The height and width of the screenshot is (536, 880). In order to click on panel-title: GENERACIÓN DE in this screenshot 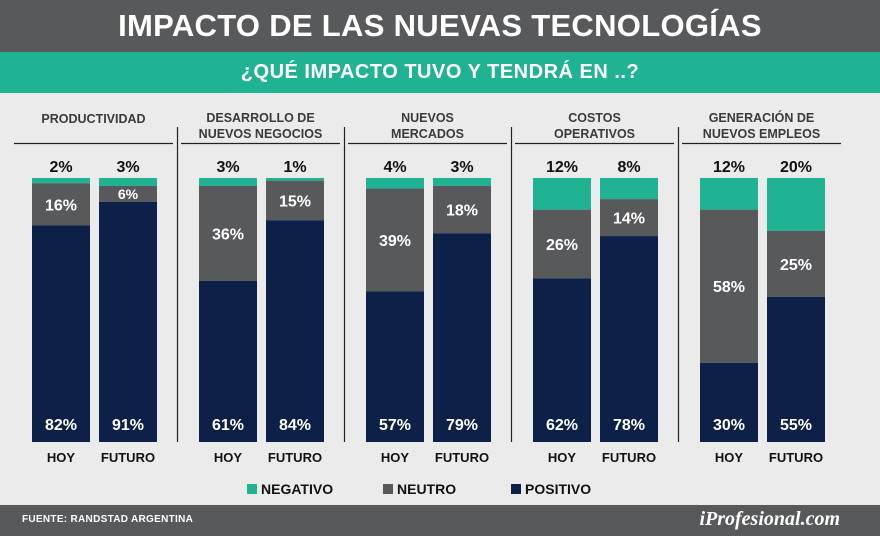, I will do `click(762, 117)`.